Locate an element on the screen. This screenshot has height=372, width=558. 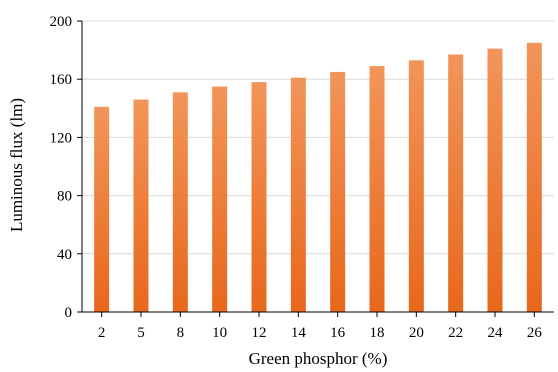
x-tick-label: 10 is located at coordinates (219, 333).